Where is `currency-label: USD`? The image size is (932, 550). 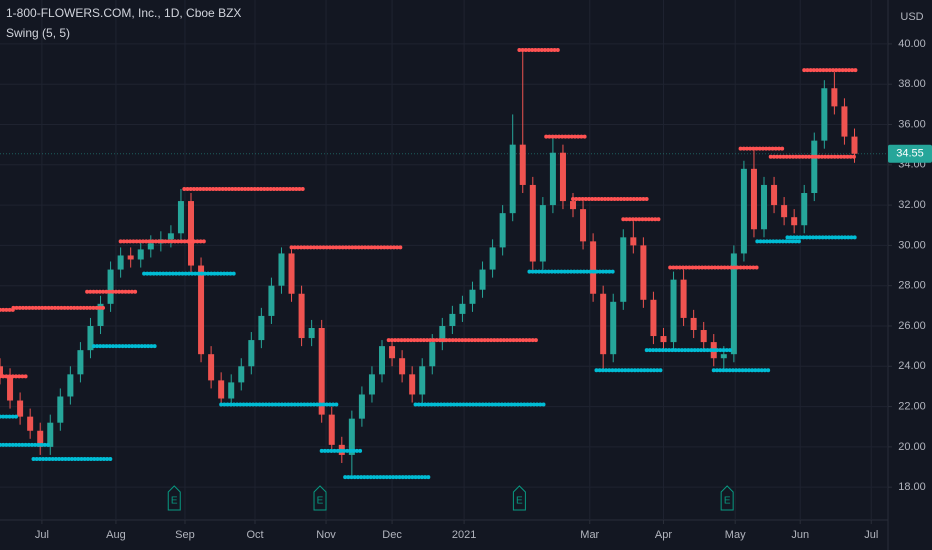
currency-label: USD is located at coordinates (911, 17).